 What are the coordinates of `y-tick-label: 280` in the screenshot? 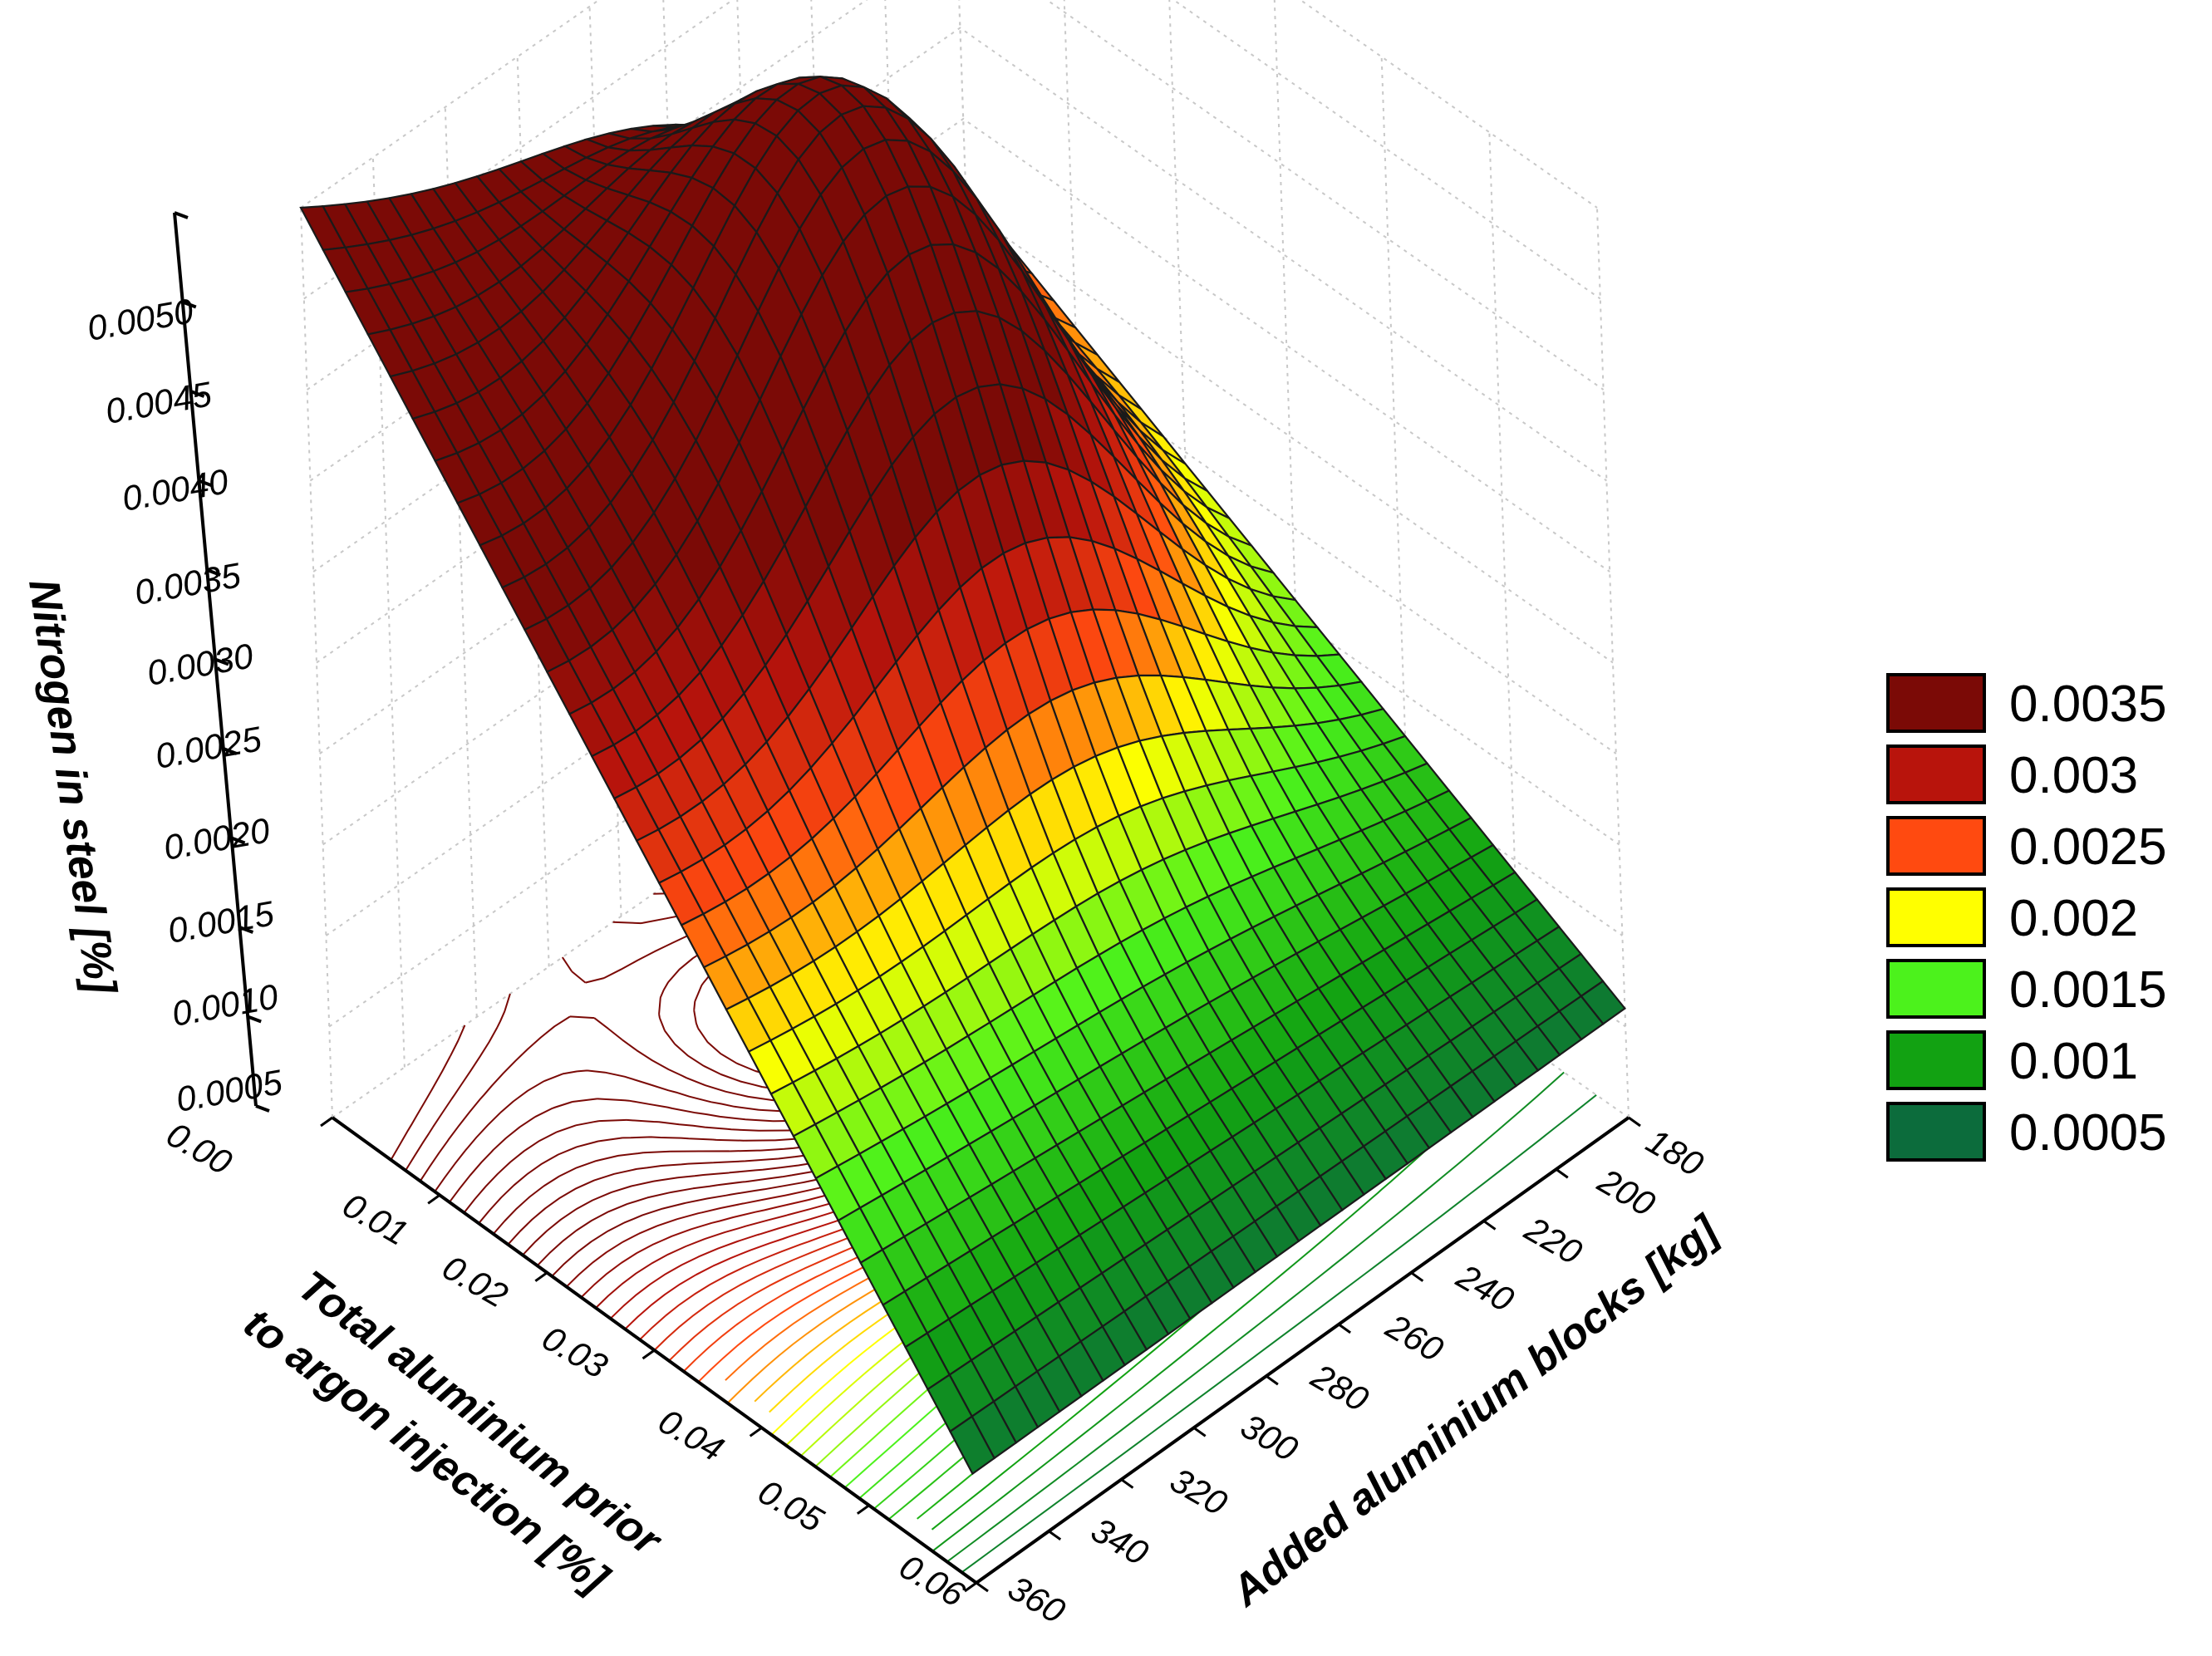 It's located at (1340, 1388).